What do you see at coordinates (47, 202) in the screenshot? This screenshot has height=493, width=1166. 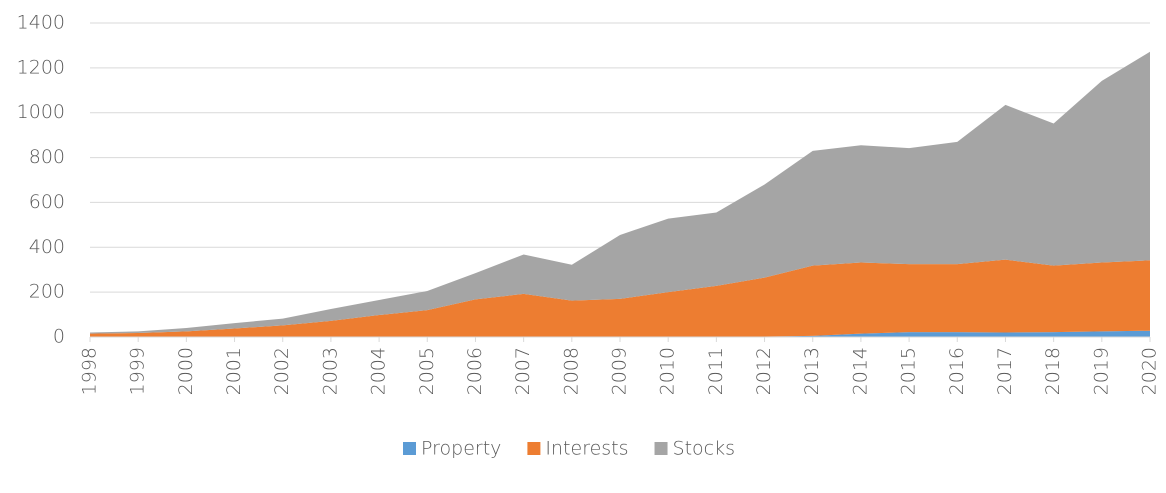 I see `y-tick-label: 600` at bounding box center [47, 202].